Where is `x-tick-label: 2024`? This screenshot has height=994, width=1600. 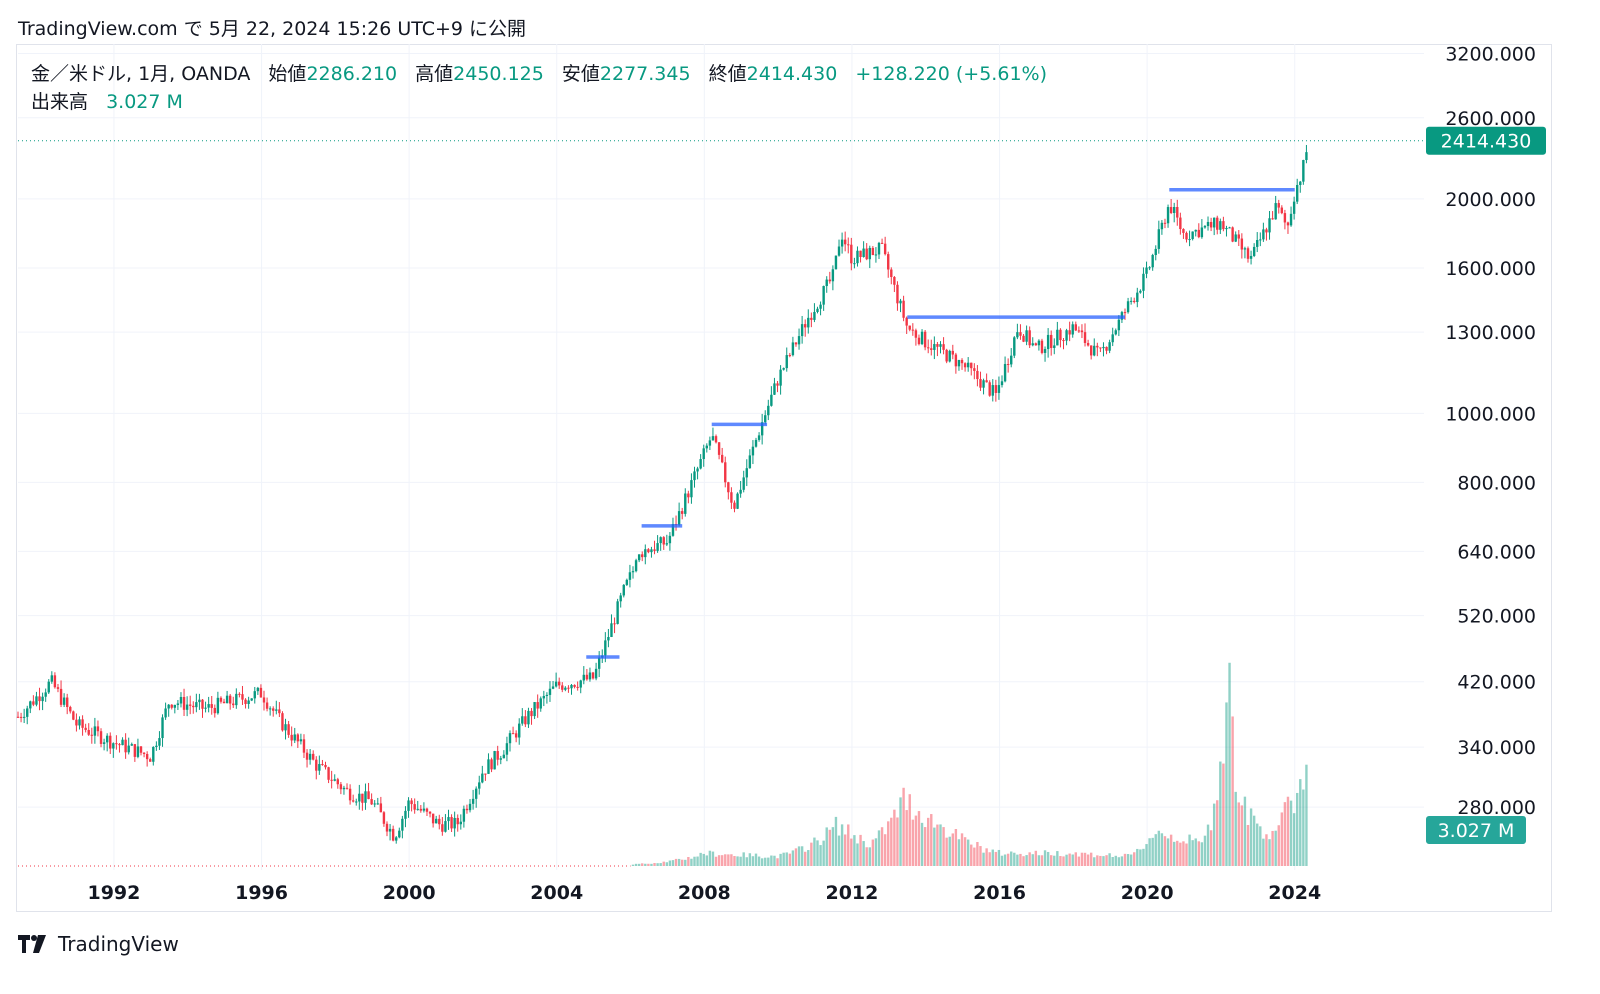
x-tick-label: 2024 is located at coordinates (1294, 893).